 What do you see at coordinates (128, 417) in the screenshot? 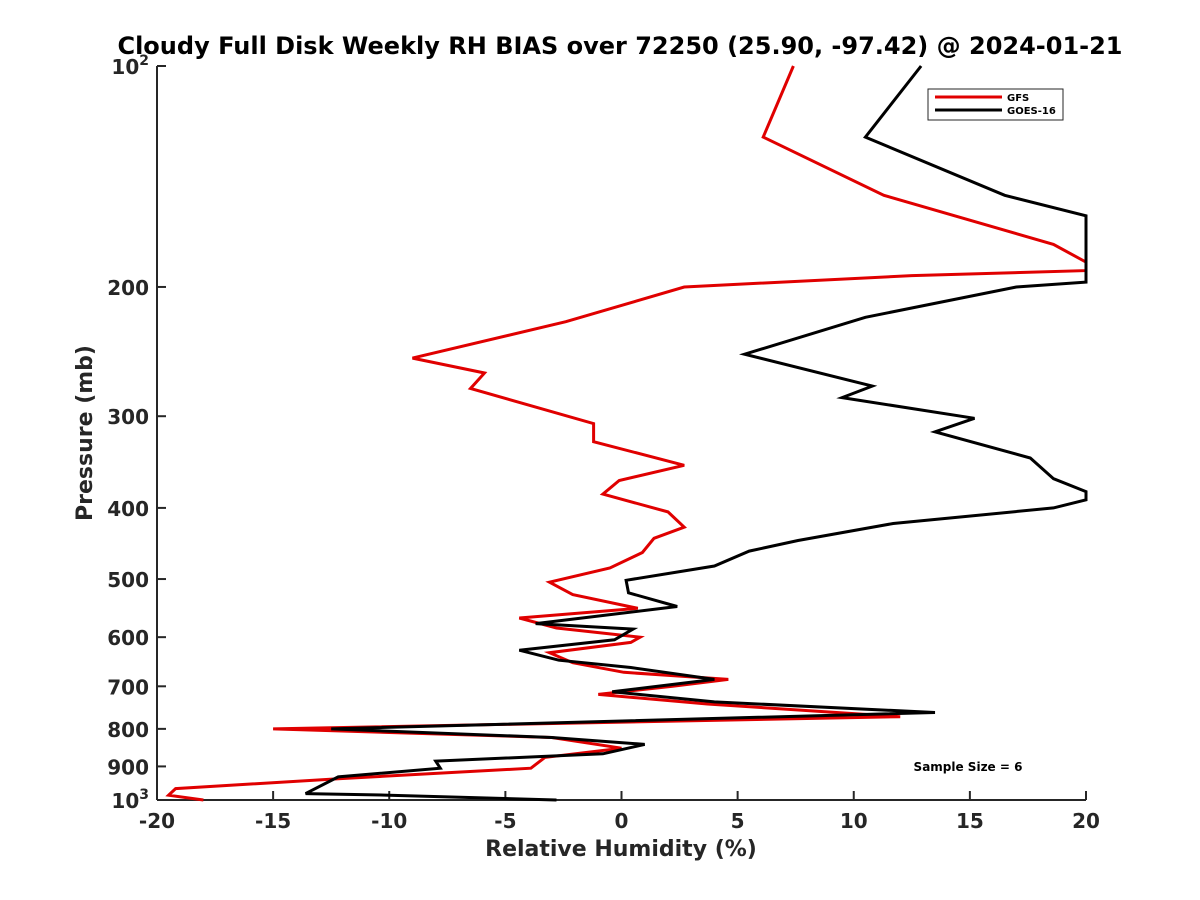
I see `y-tick-label: 300` at bounding box center [128, 417].